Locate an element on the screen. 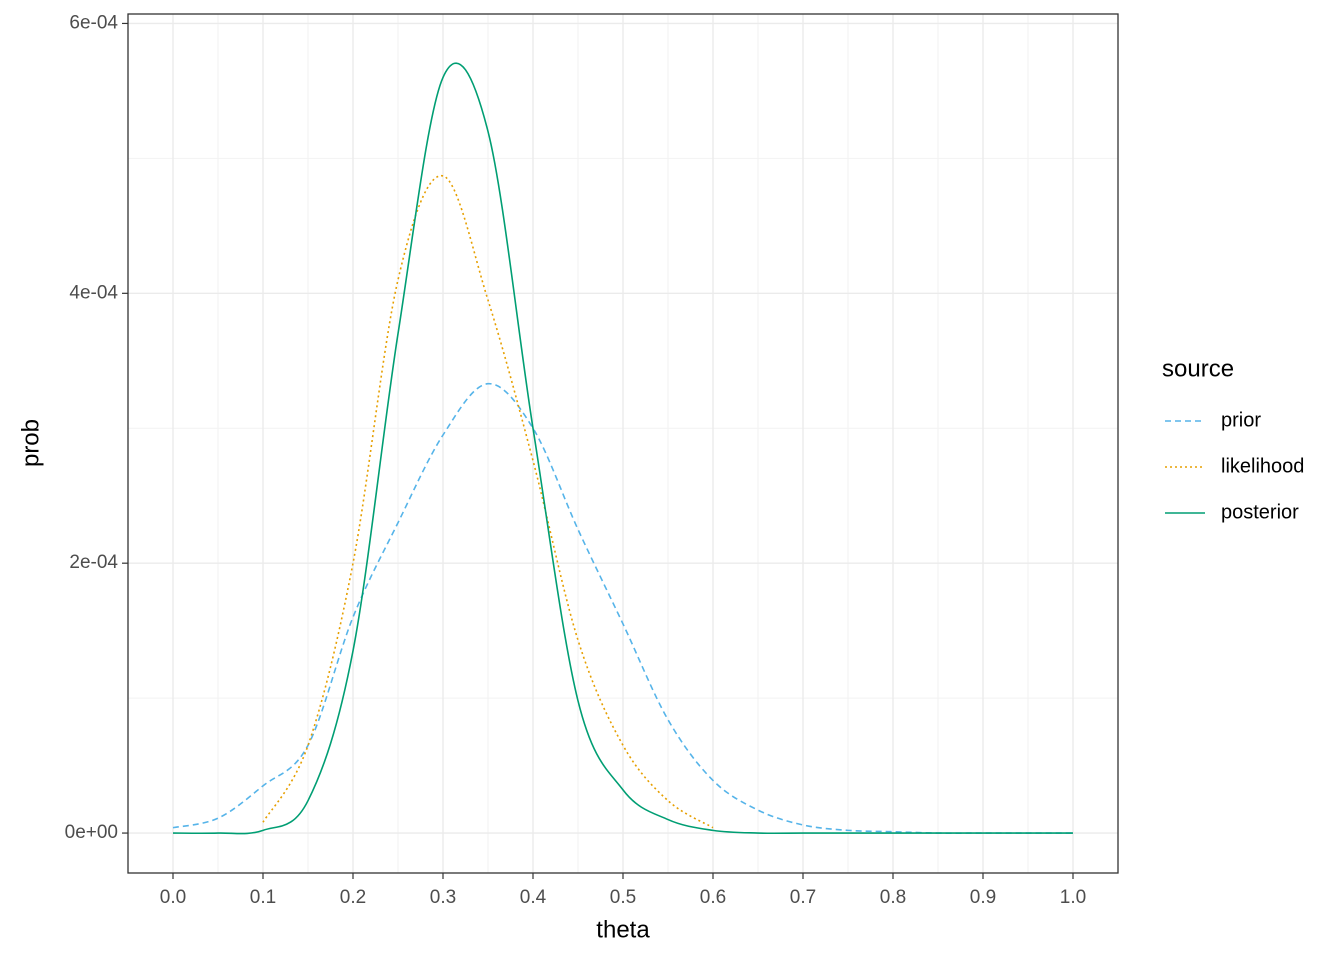 The width and height of the screenshot is (1344, 960). x-tick-label: 0.3 is located at coordinates (443, 897).